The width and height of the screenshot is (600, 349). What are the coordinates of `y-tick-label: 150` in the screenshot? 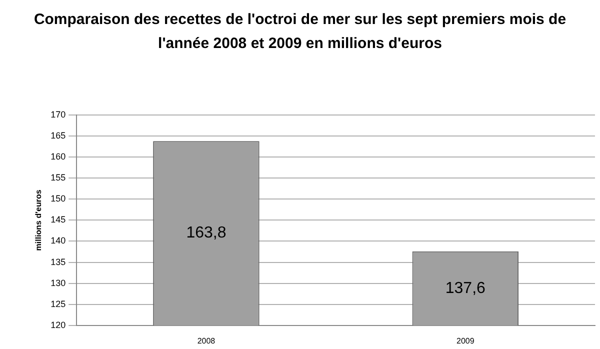 It's located at (58, 199).